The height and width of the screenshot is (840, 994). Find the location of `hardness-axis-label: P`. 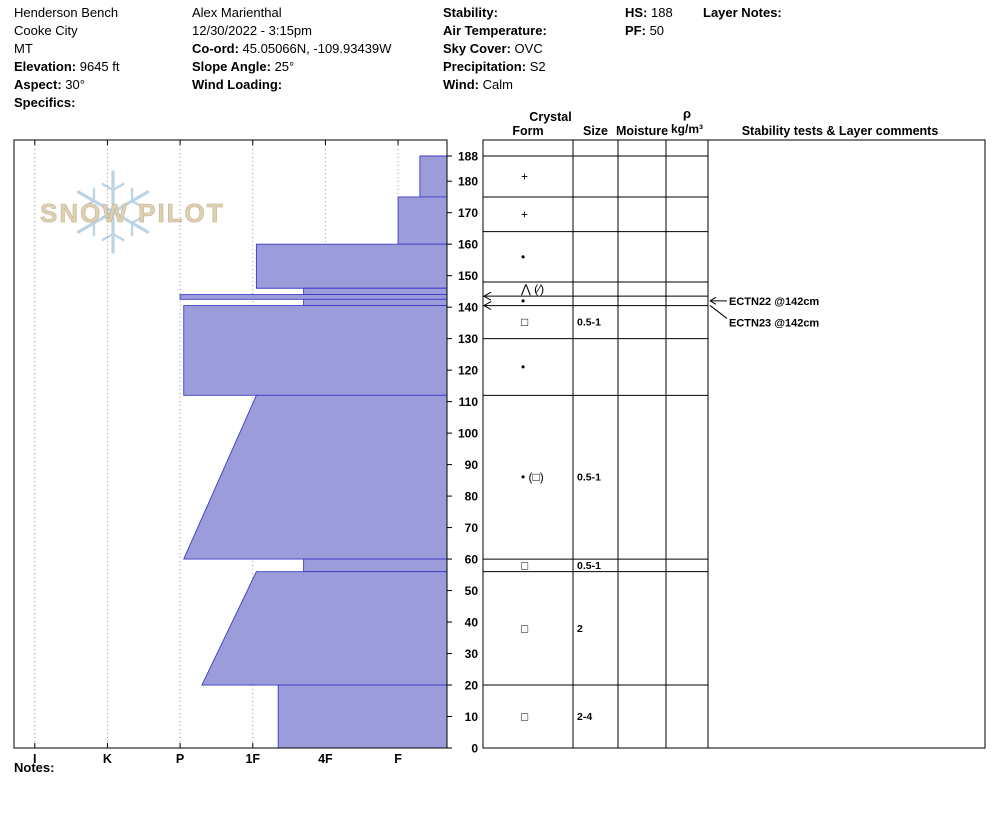

hardness-axis-label: P is located at coordinates (180, 759).